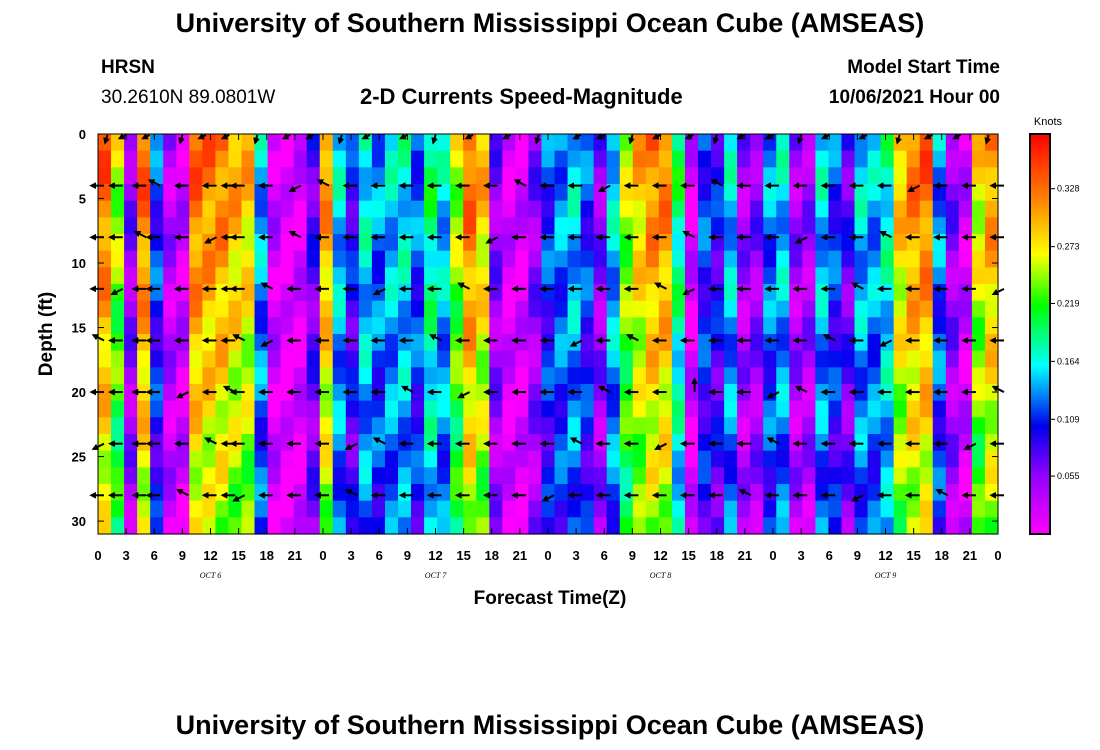  What do you see at coordinates (745, 555) in the screenshot?
I see `x-tick-label: 21` at bounding box center [745, 555].